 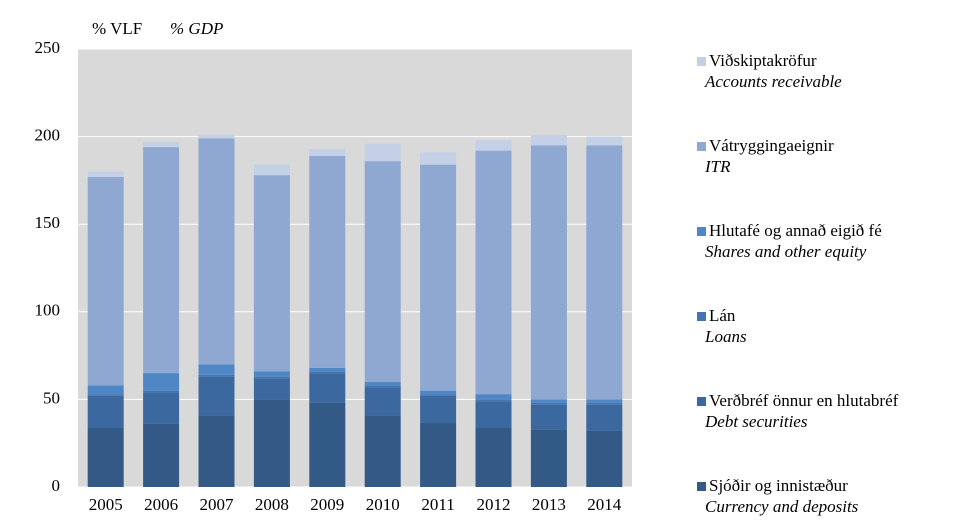 I want to click on legend-label: Lán, so click(x=722, y=315).